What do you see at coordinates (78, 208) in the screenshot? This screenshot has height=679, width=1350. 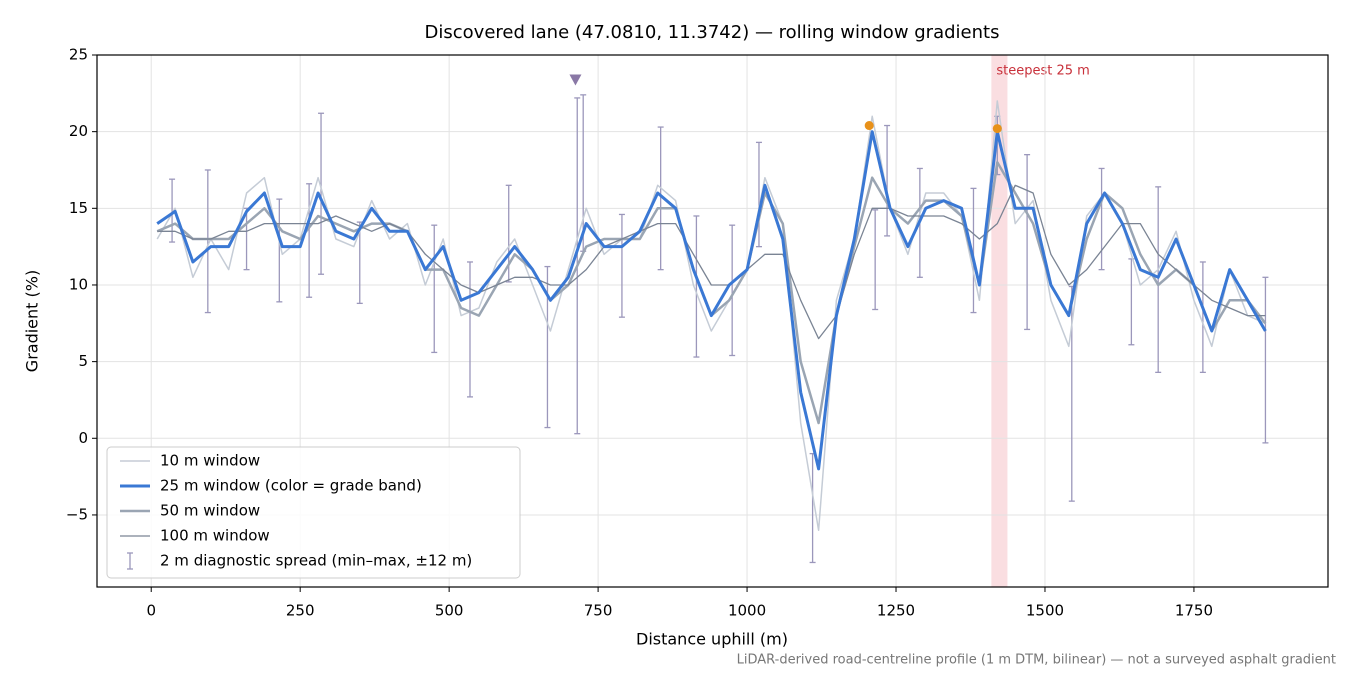 I see `y-tick-label: 15` at bounding box center [78, 208].